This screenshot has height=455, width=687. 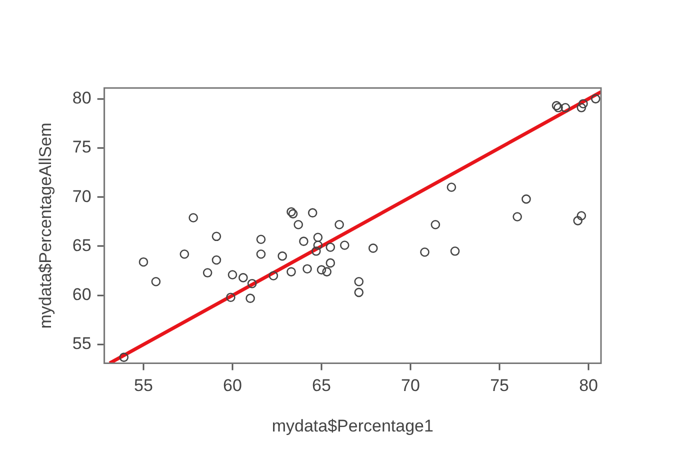 I want to click on x-tick-label: 65, so click(x=321, y=386).